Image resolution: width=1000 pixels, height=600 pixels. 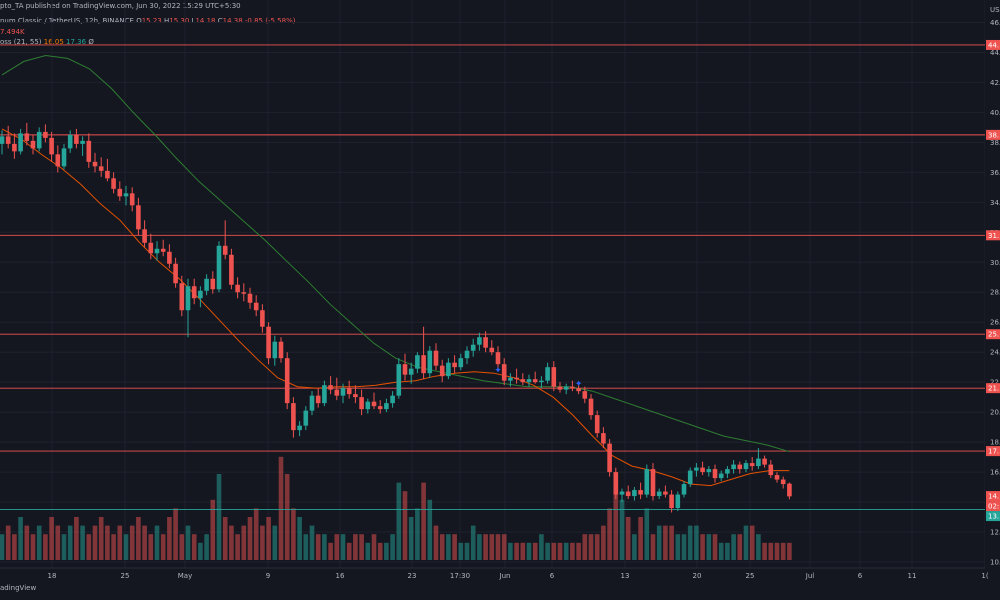 What do you see at coordinates (220, 21) in the screenshot?
I see `ohlc-close-label: C` at bounding box center [220, 21].